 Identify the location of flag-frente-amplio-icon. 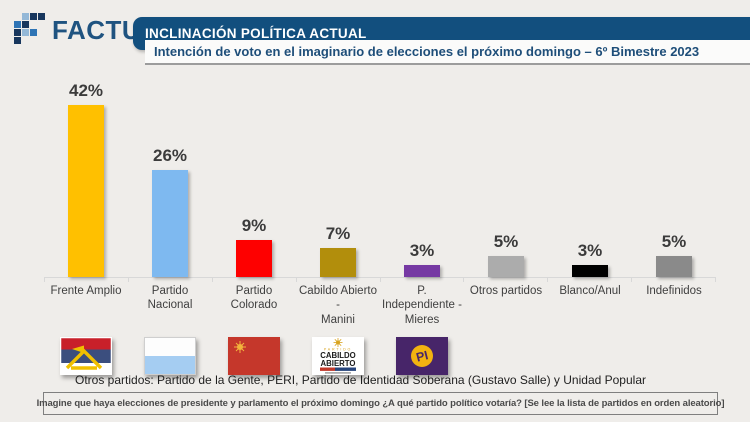
(86, 356).